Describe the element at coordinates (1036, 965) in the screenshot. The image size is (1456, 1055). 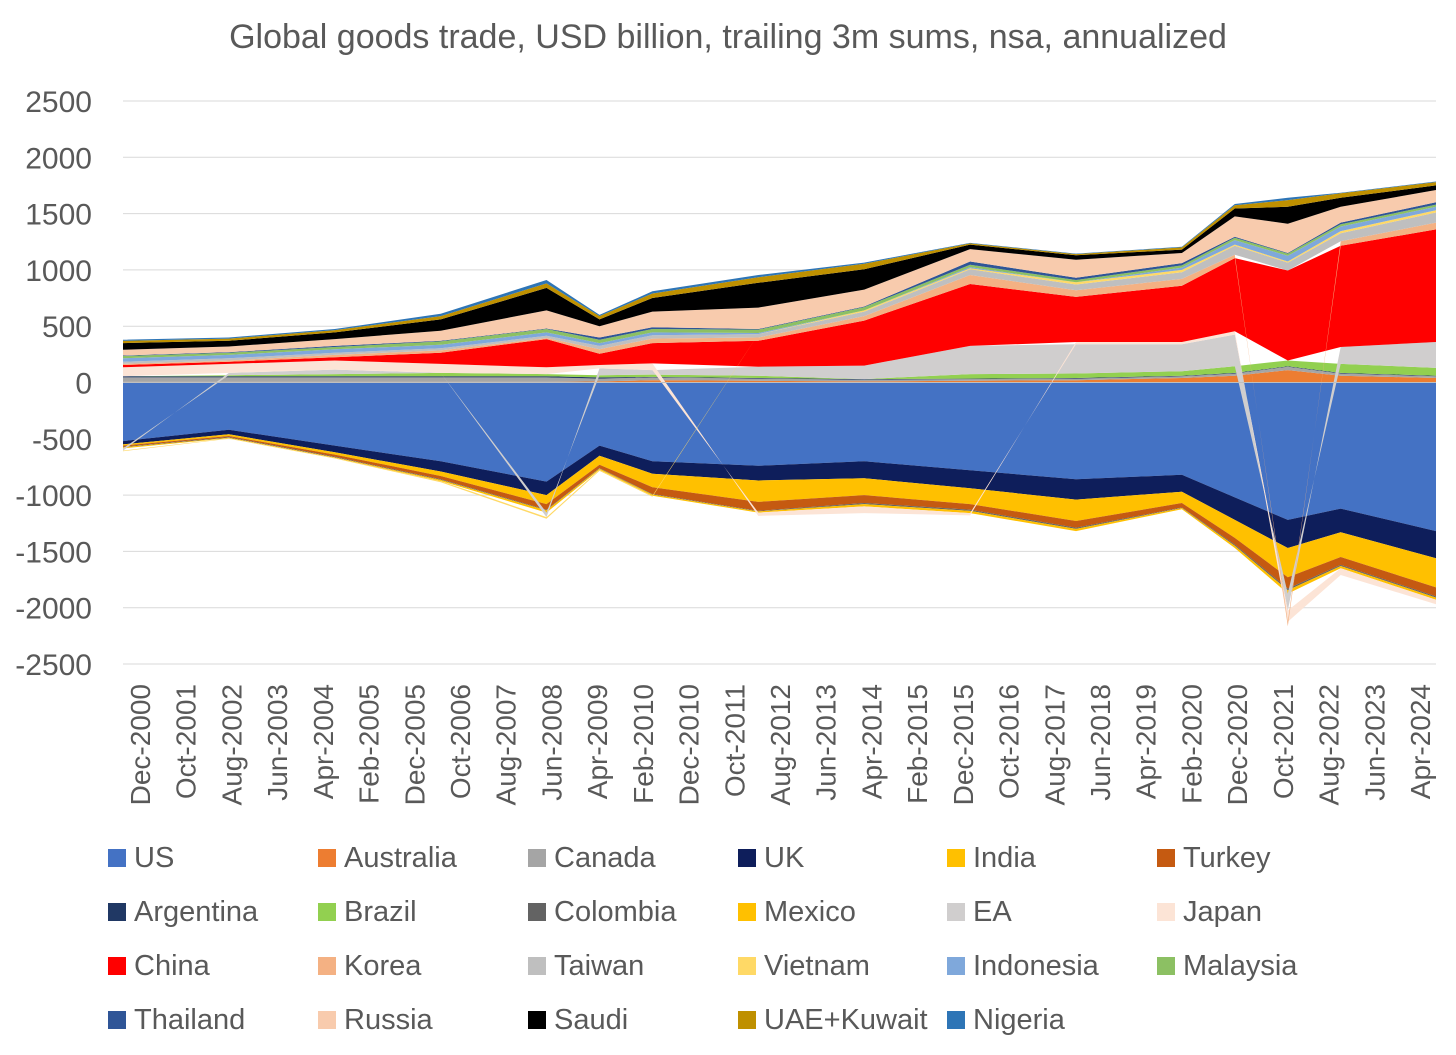
I see `legend-label: Indonesia` at that location.